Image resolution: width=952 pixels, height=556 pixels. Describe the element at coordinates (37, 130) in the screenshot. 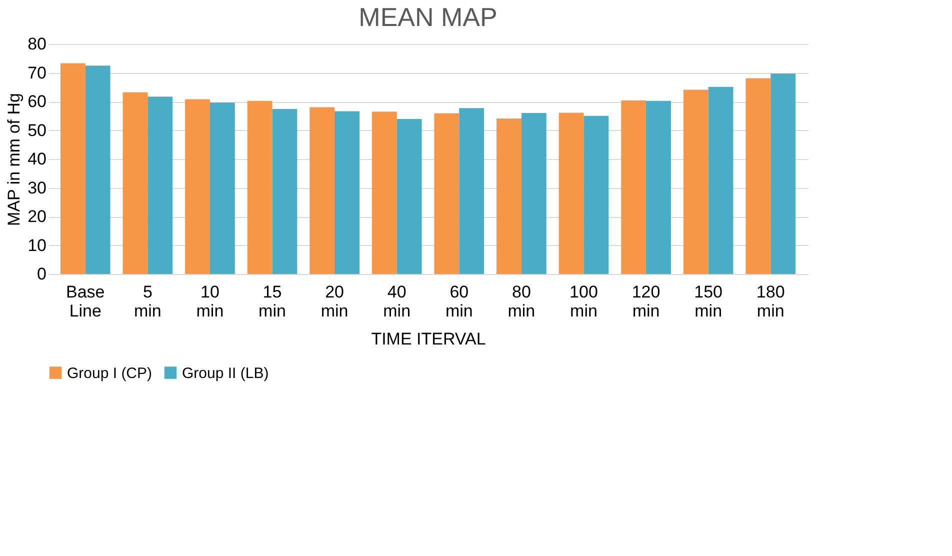

I see `y-tick-label: 50` at that location.